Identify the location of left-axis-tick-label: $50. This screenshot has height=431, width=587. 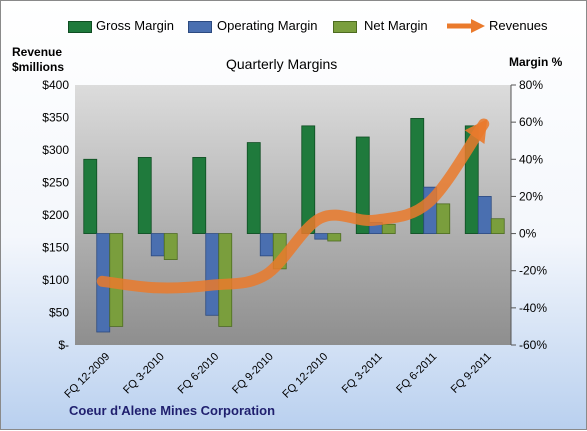
(59, 313).